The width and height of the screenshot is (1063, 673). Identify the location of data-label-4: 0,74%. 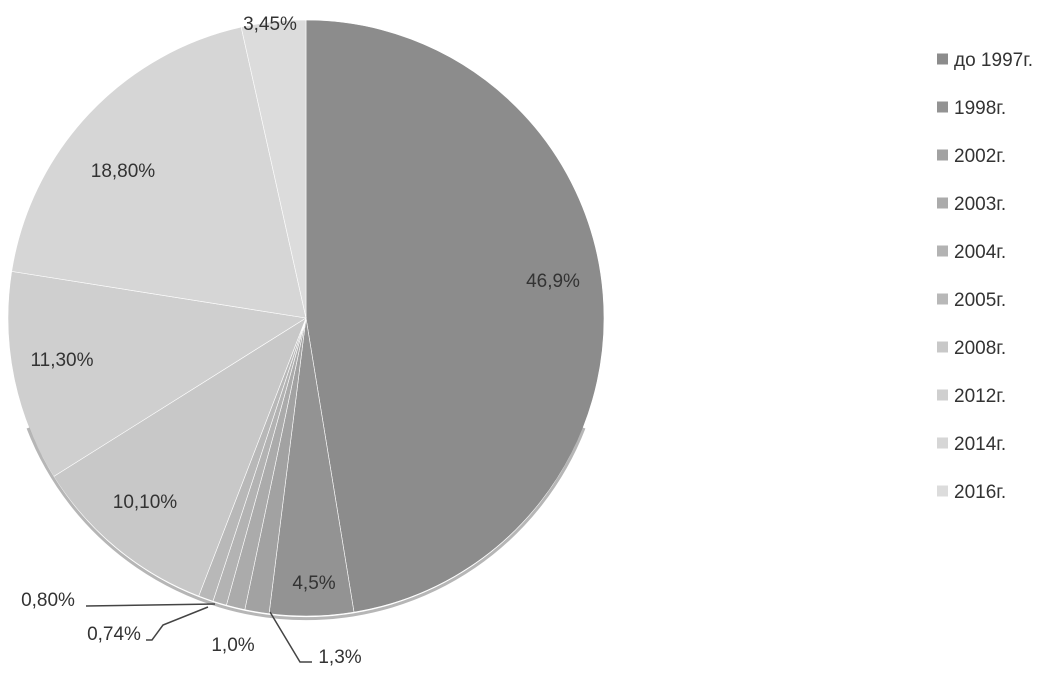
(114, 634).